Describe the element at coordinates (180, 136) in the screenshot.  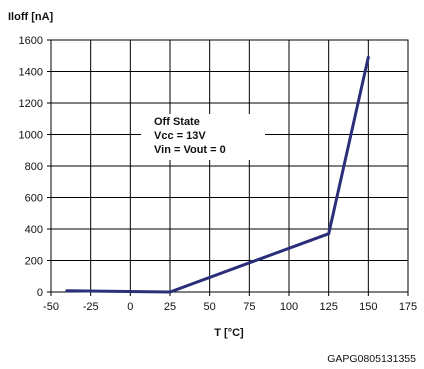
I see `annotation-line-2: Vcc = 13V` at that location.